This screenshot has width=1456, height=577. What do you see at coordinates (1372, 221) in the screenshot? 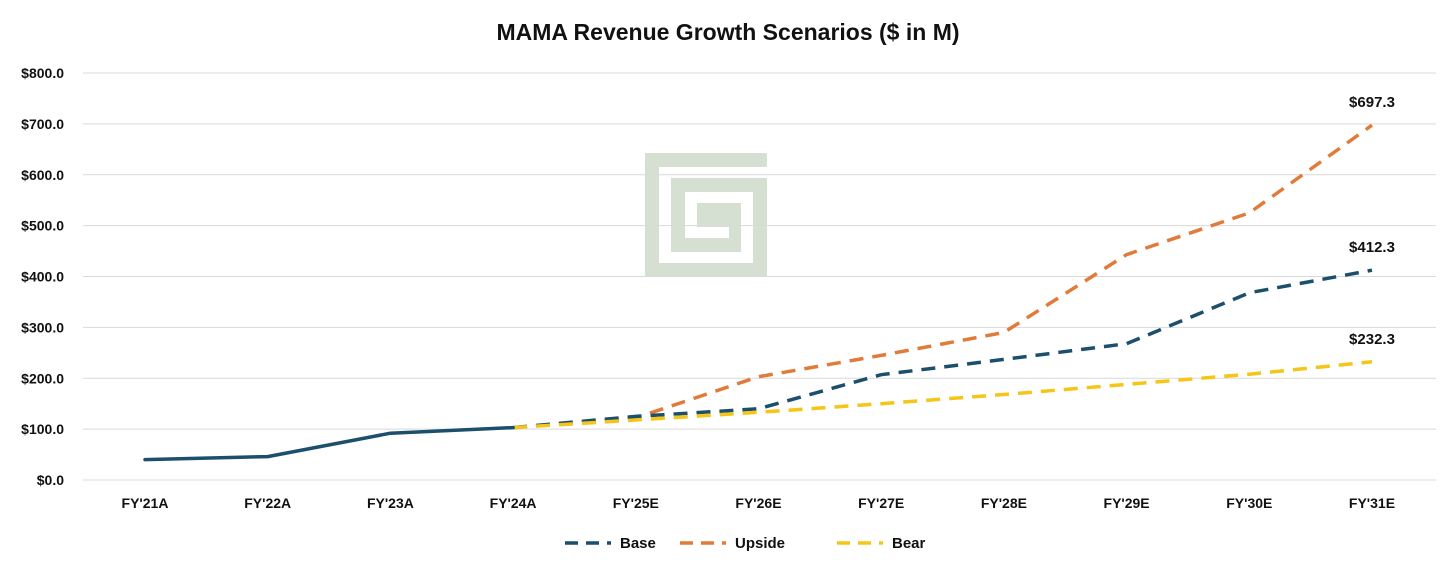
I see `data-labels: $697.3 $412.3 $232.3` at bounding box center [1372, 221].